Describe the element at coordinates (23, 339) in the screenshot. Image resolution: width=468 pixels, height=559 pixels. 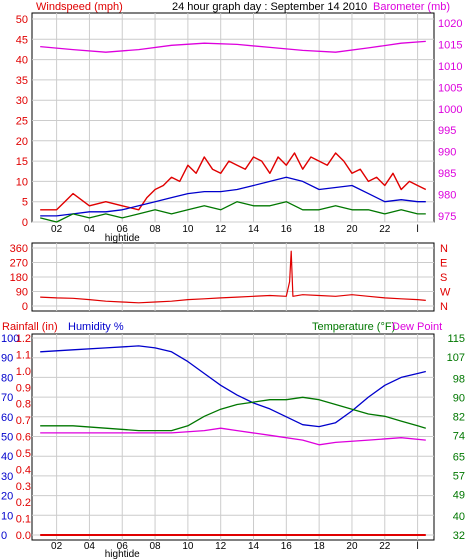
I see `y-rain-tick-label: 1.2` at that location.